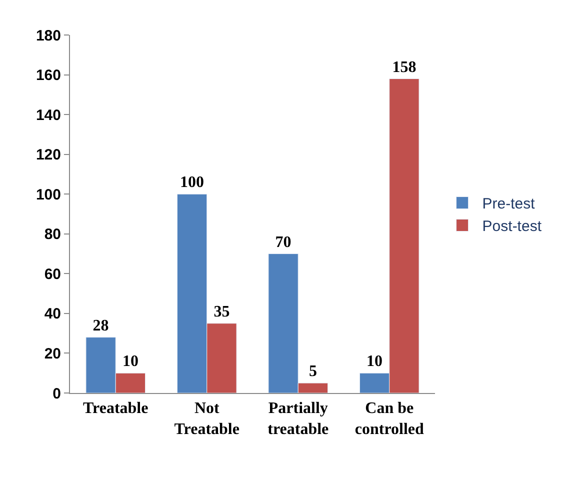 The width and height of the screenshot is (575, 483). I want to click on data-label: 35, so click(222, 311).